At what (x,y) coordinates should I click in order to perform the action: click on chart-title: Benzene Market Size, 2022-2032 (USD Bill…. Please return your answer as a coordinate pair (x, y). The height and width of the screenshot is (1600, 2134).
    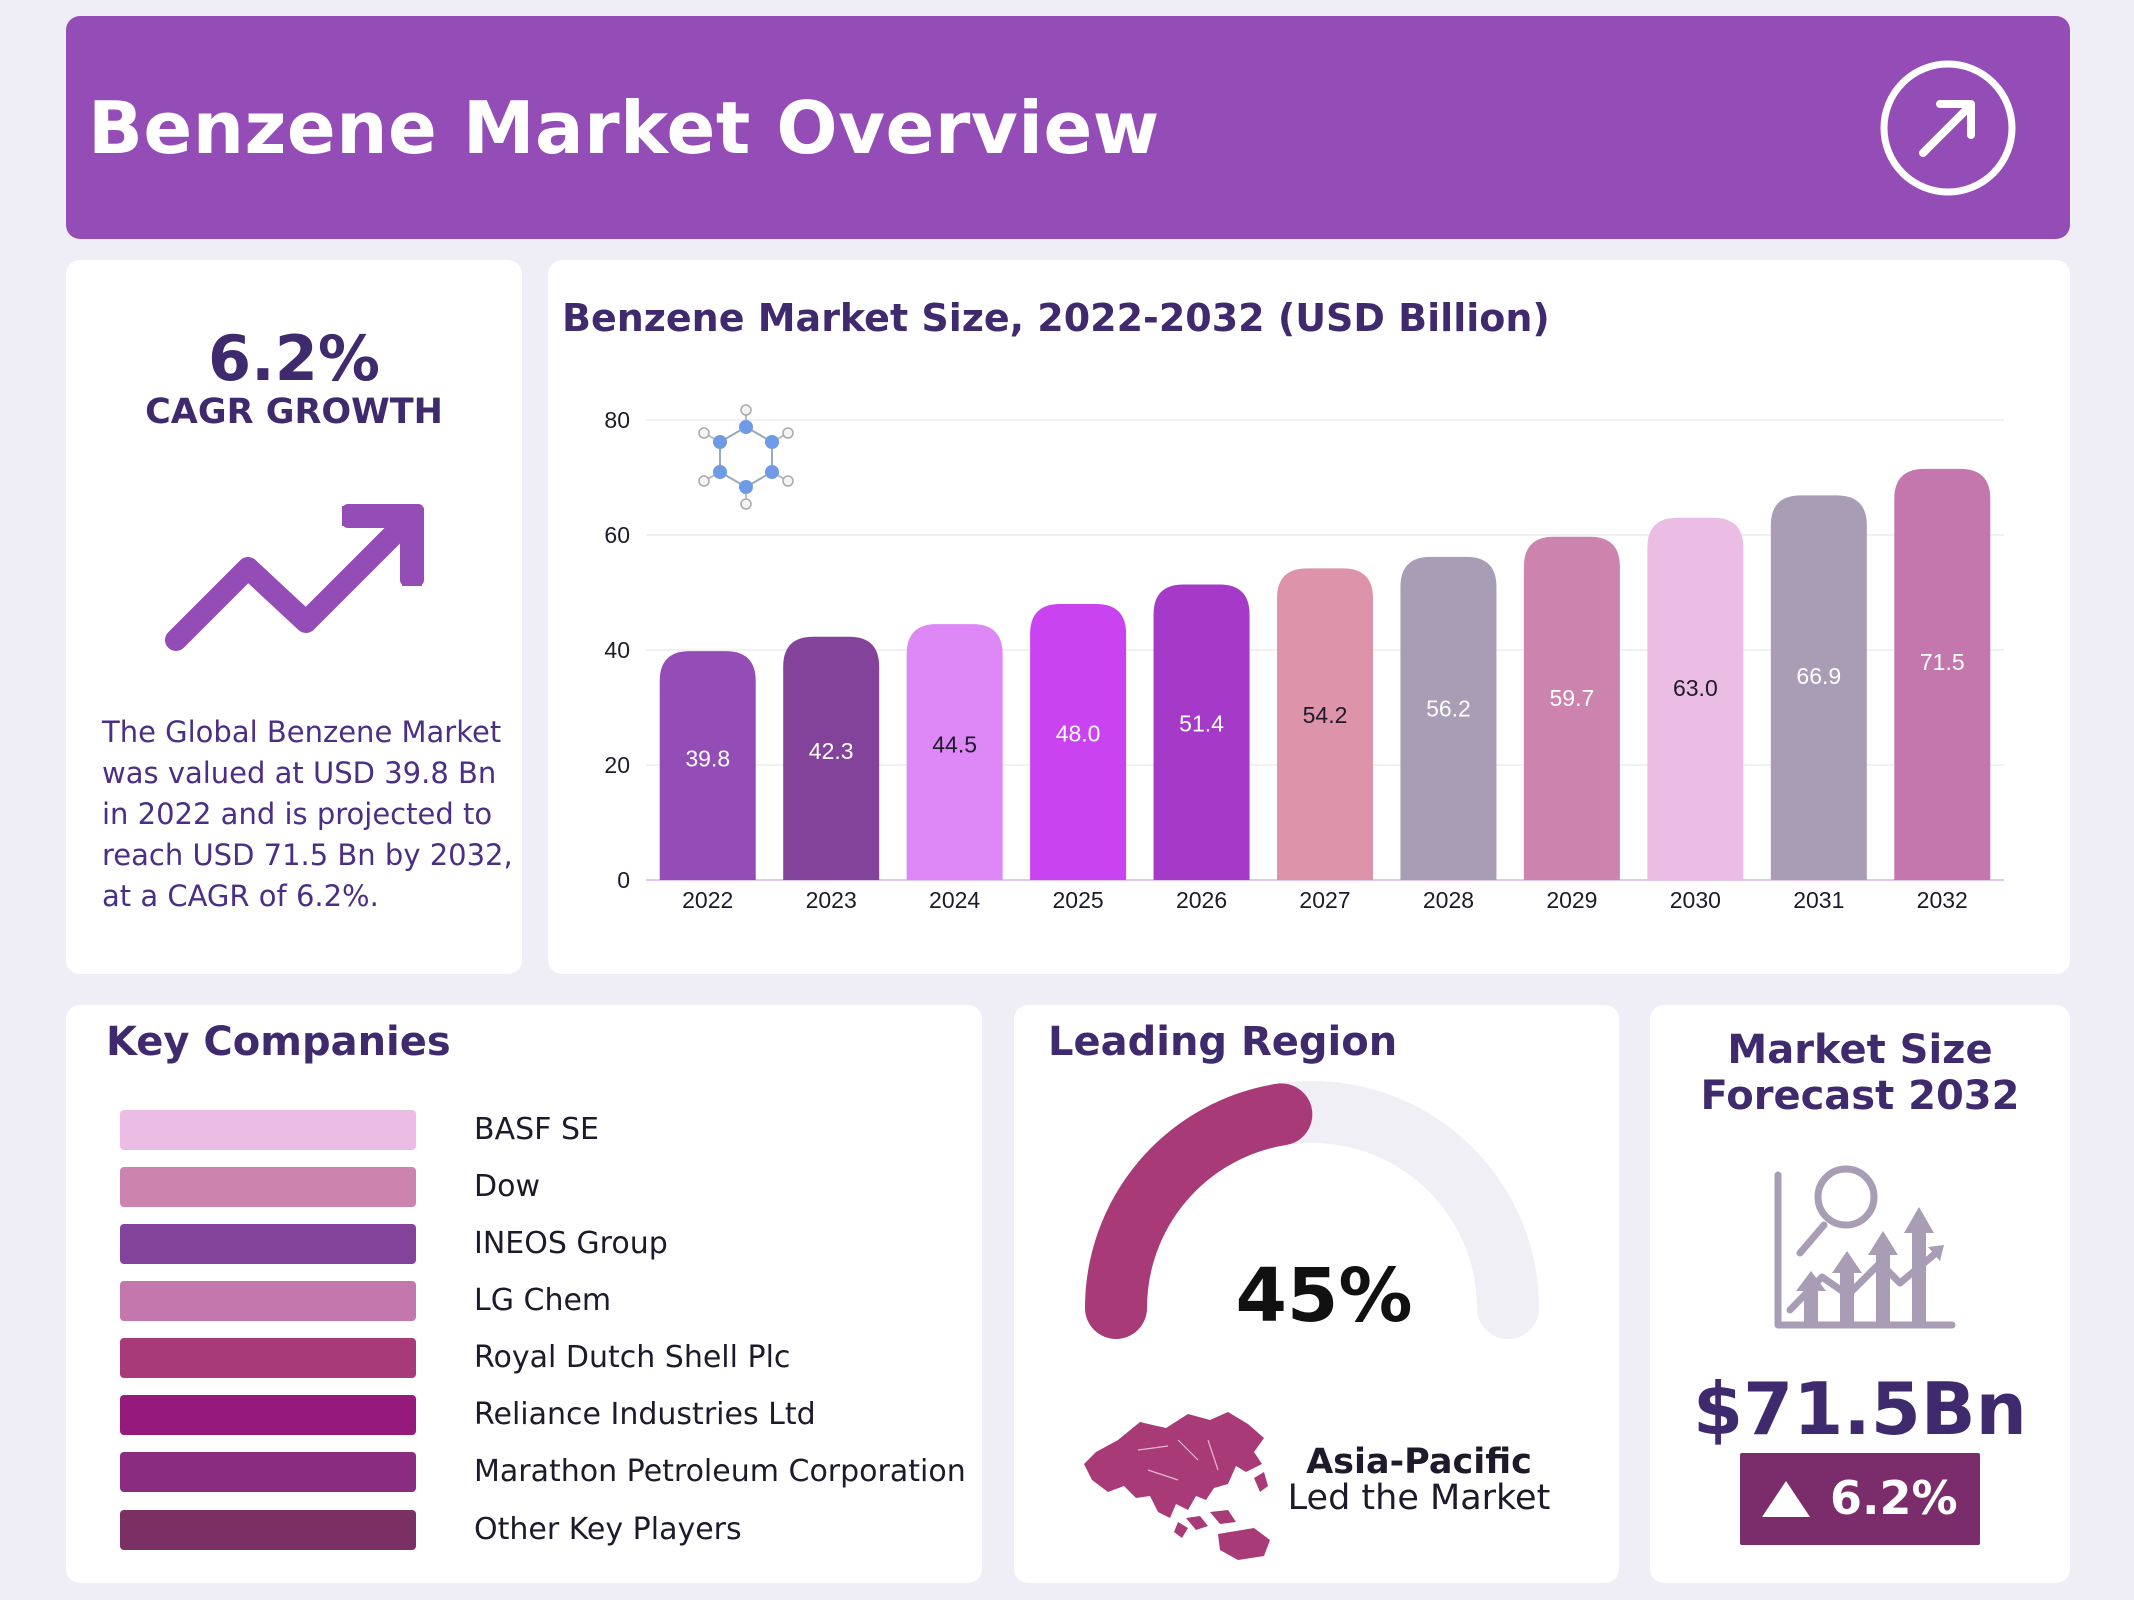
    Looking at the image, I should click on (1056, 318).